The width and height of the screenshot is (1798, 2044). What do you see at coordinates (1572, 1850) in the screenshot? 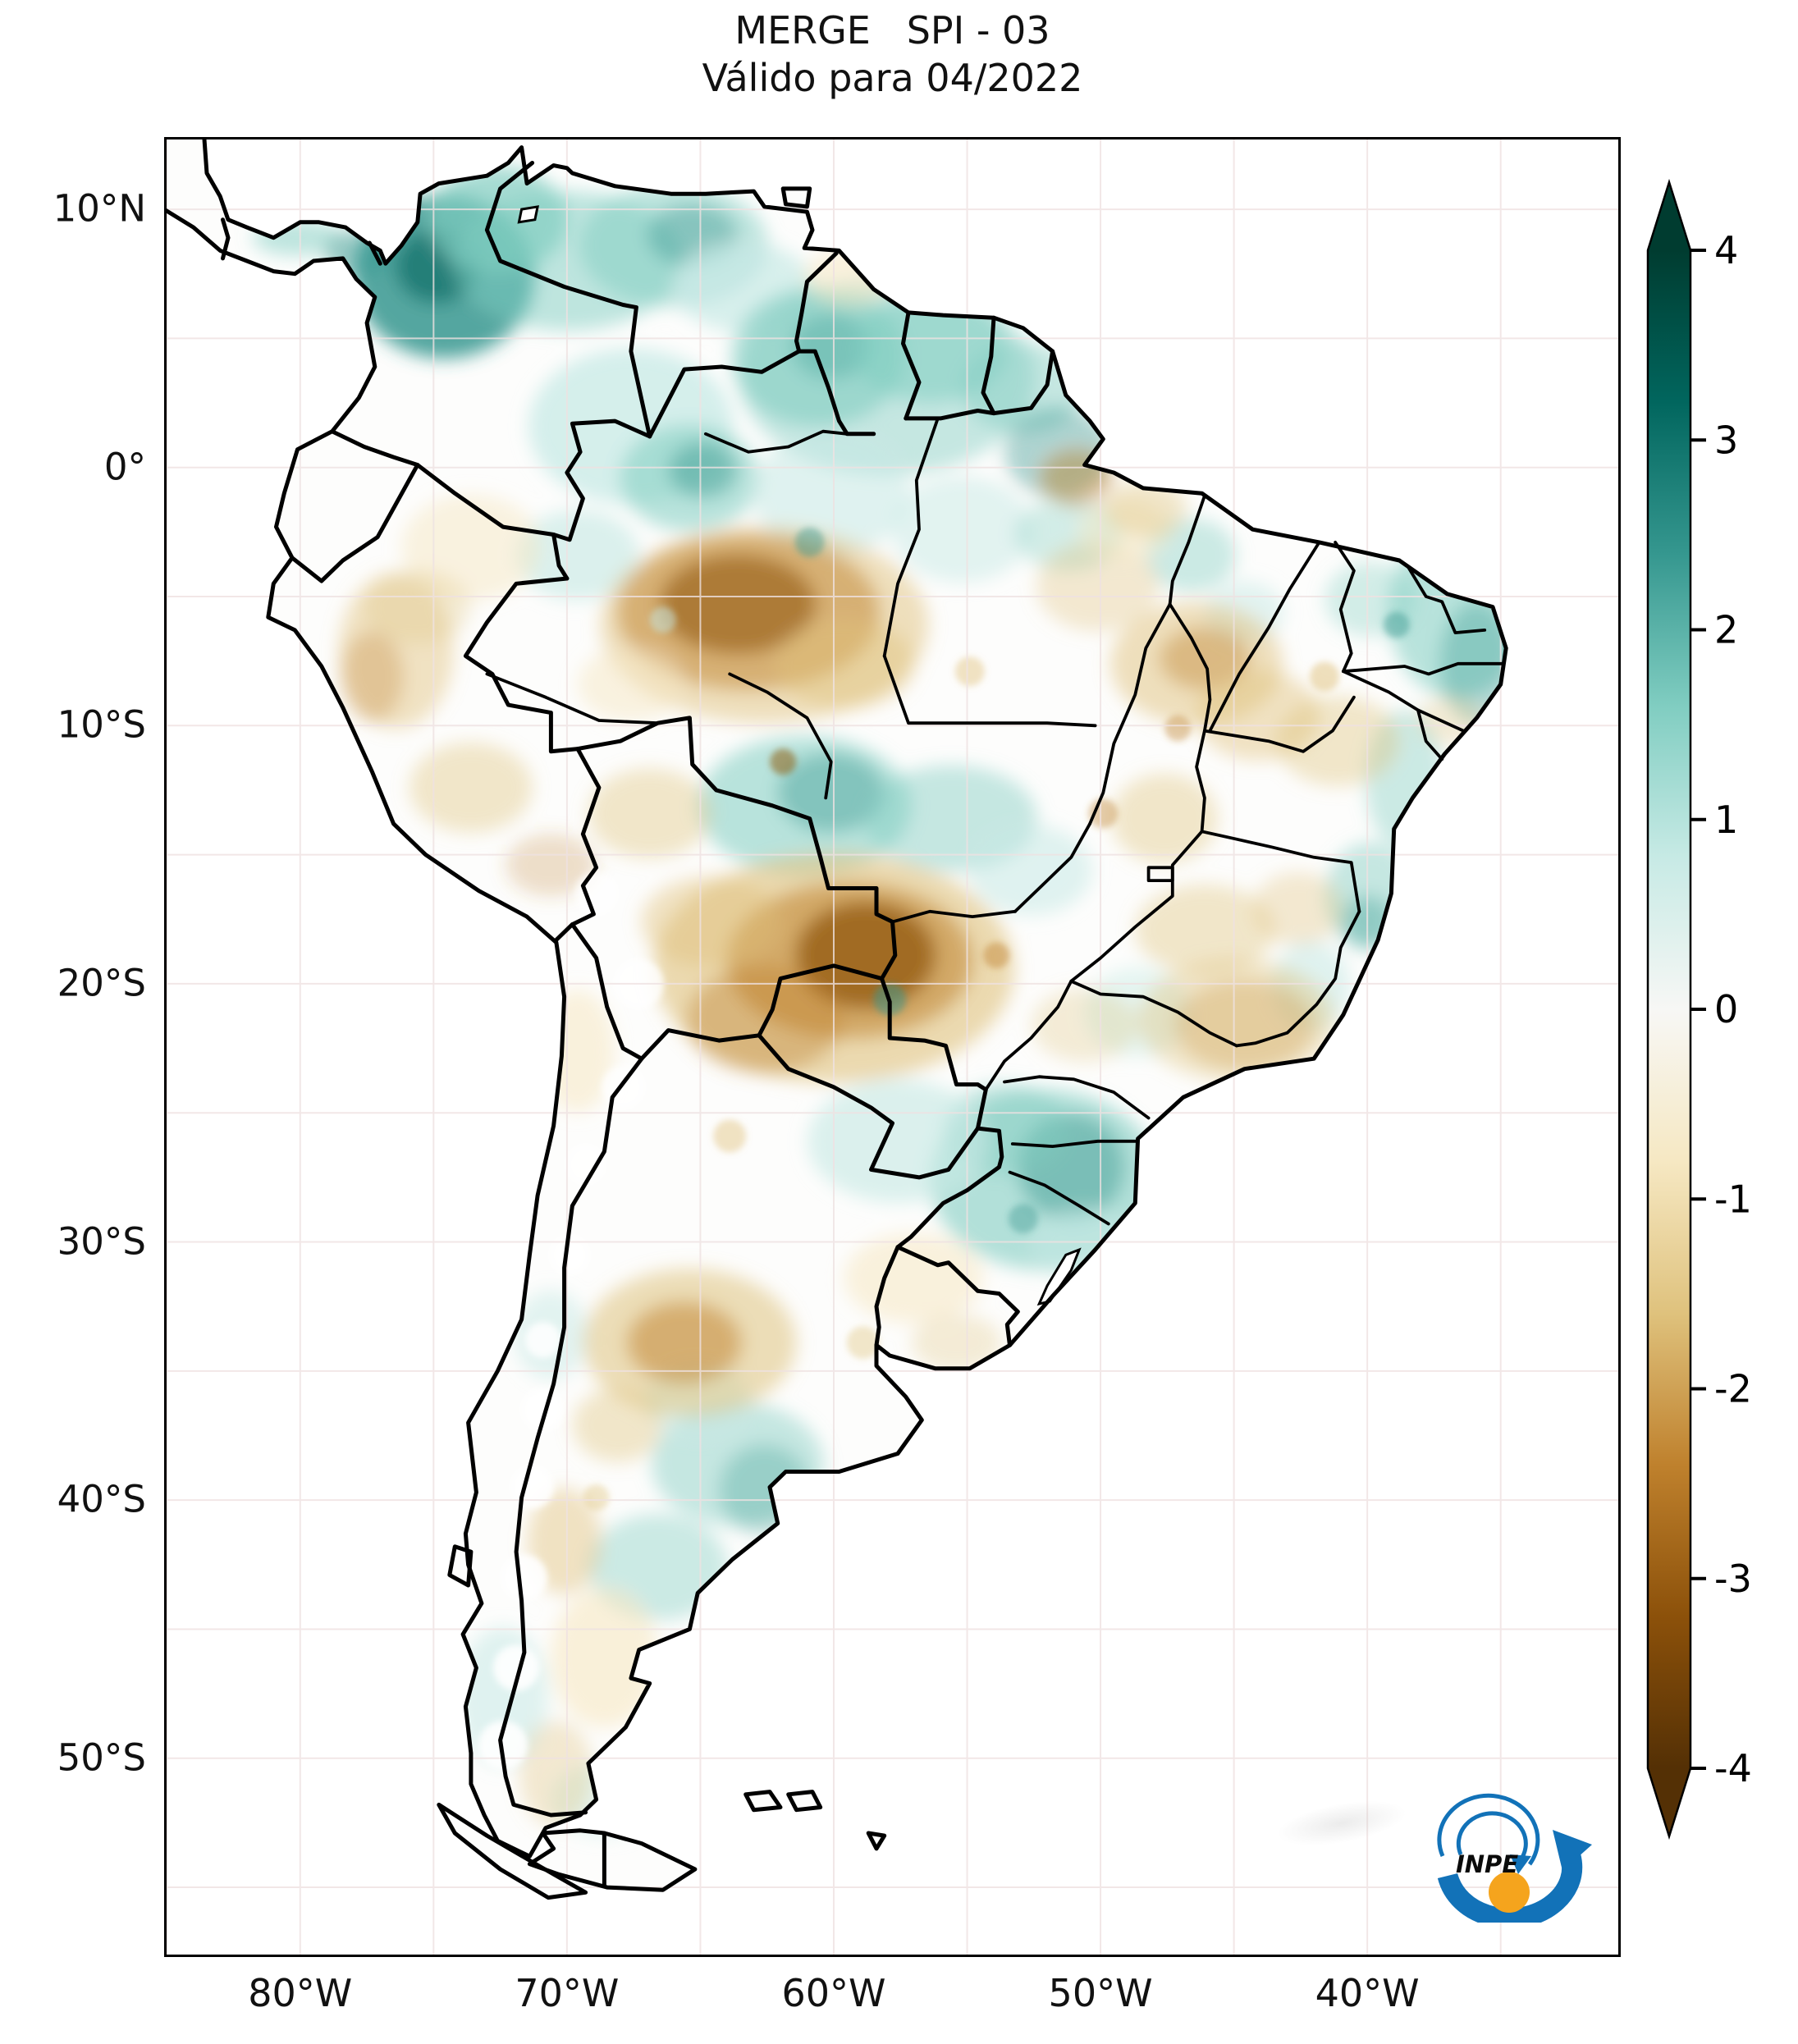
I see `logo-arrowhead` at bounding box center [1572, 1850].